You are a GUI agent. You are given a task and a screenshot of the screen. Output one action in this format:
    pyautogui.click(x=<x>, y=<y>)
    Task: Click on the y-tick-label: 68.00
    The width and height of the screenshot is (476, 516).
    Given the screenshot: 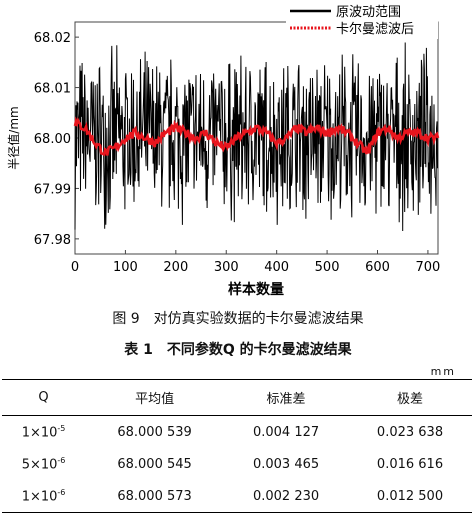 What is the action you would take?
    pyautogui.click(x=52, y=139)
    